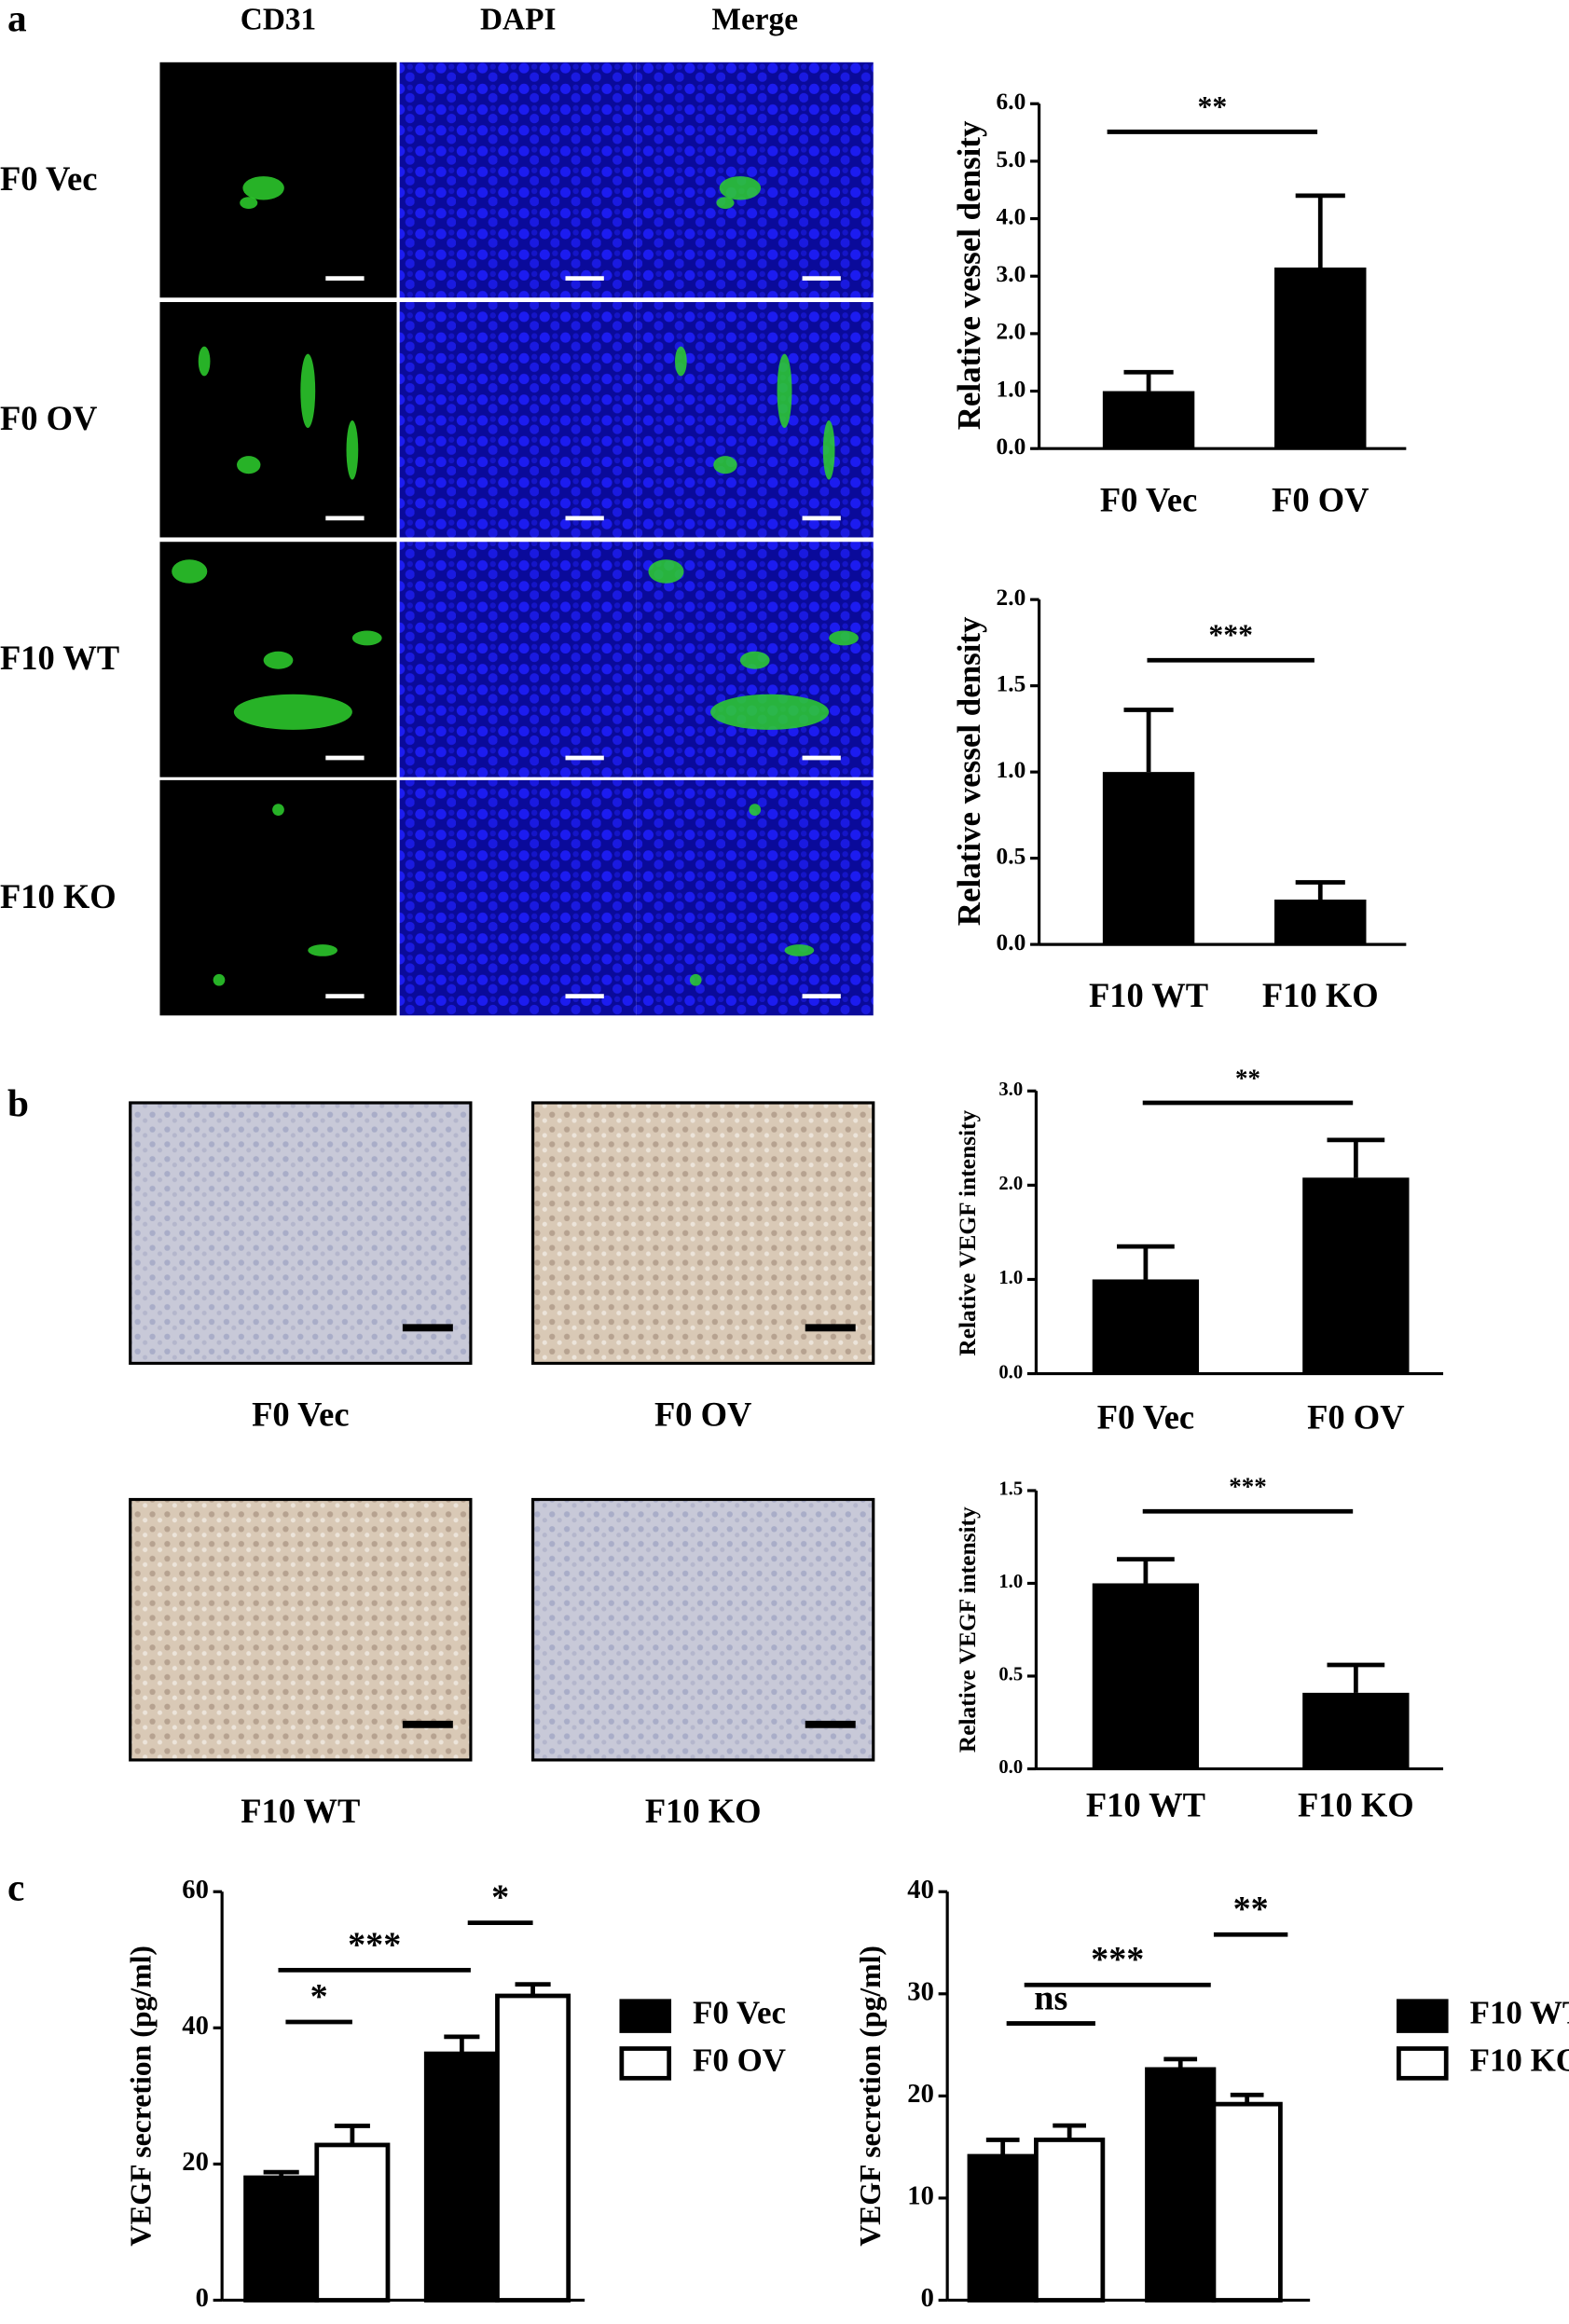 This screenshot has width=1569, height=2324. Describe the element at coordinates (518, 20) in the screenshot. I see `channel-label: DAPI` at that location.